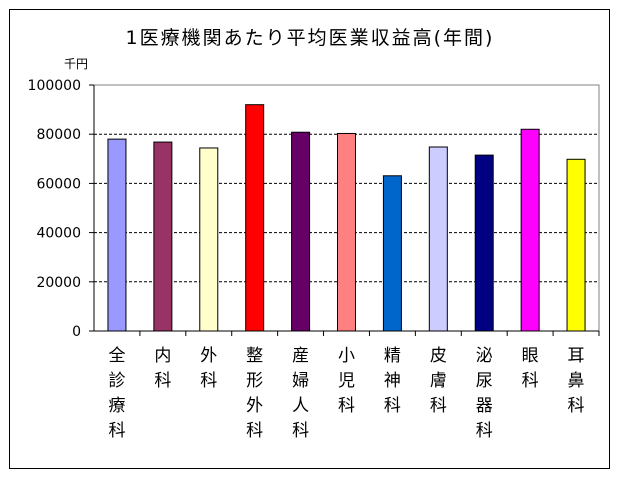  What do you see at coordinates (392, 381) in the screenshot?
I see `x-category-label: 精神科` at bounding box center [392, 381].